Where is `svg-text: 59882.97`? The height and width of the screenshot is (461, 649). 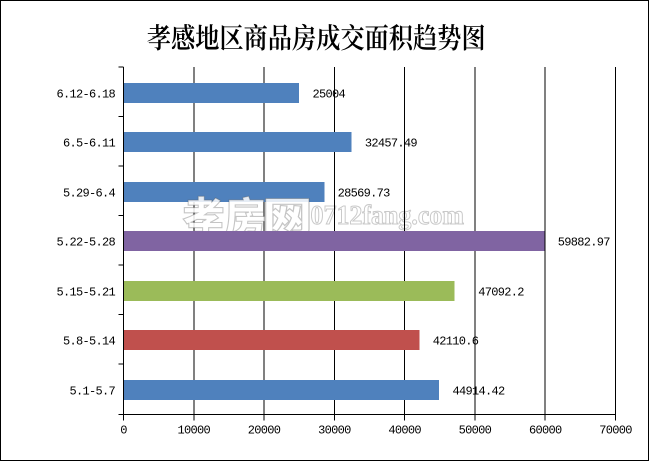 svg-text: 59882.97 is located at coordinates (584, 242).